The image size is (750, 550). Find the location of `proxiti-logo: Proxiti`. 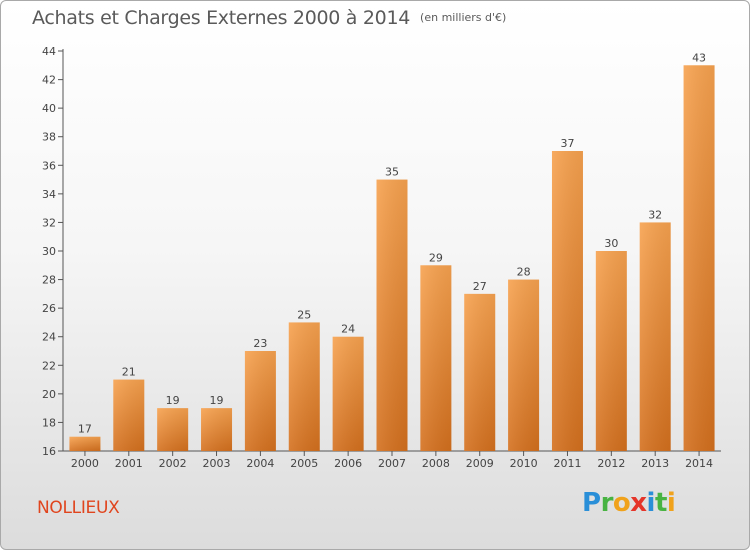

proxiti-logo: Proxiti is located at coordinates (629, 503).